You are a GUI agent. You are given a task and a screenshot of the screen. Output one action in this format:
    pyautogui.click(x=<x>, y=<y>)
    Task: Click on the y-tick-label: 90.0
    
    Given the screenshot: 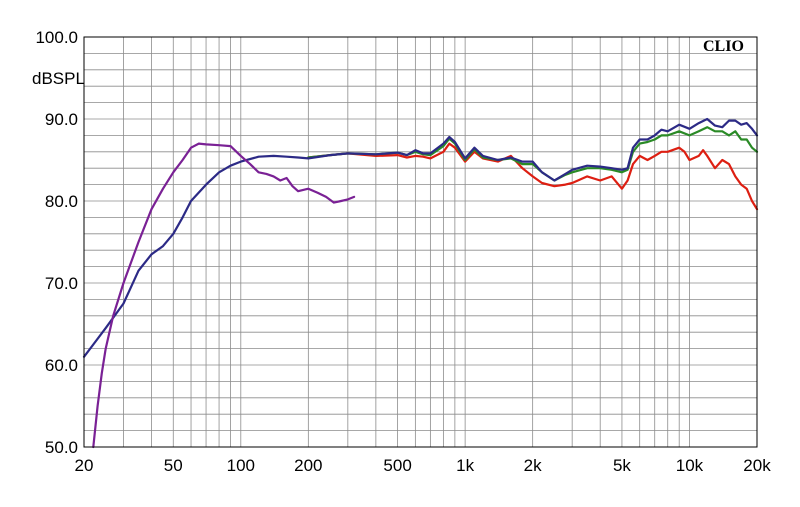 What is the action you would take?
    pyautogui.click(x=61, y=119)
    